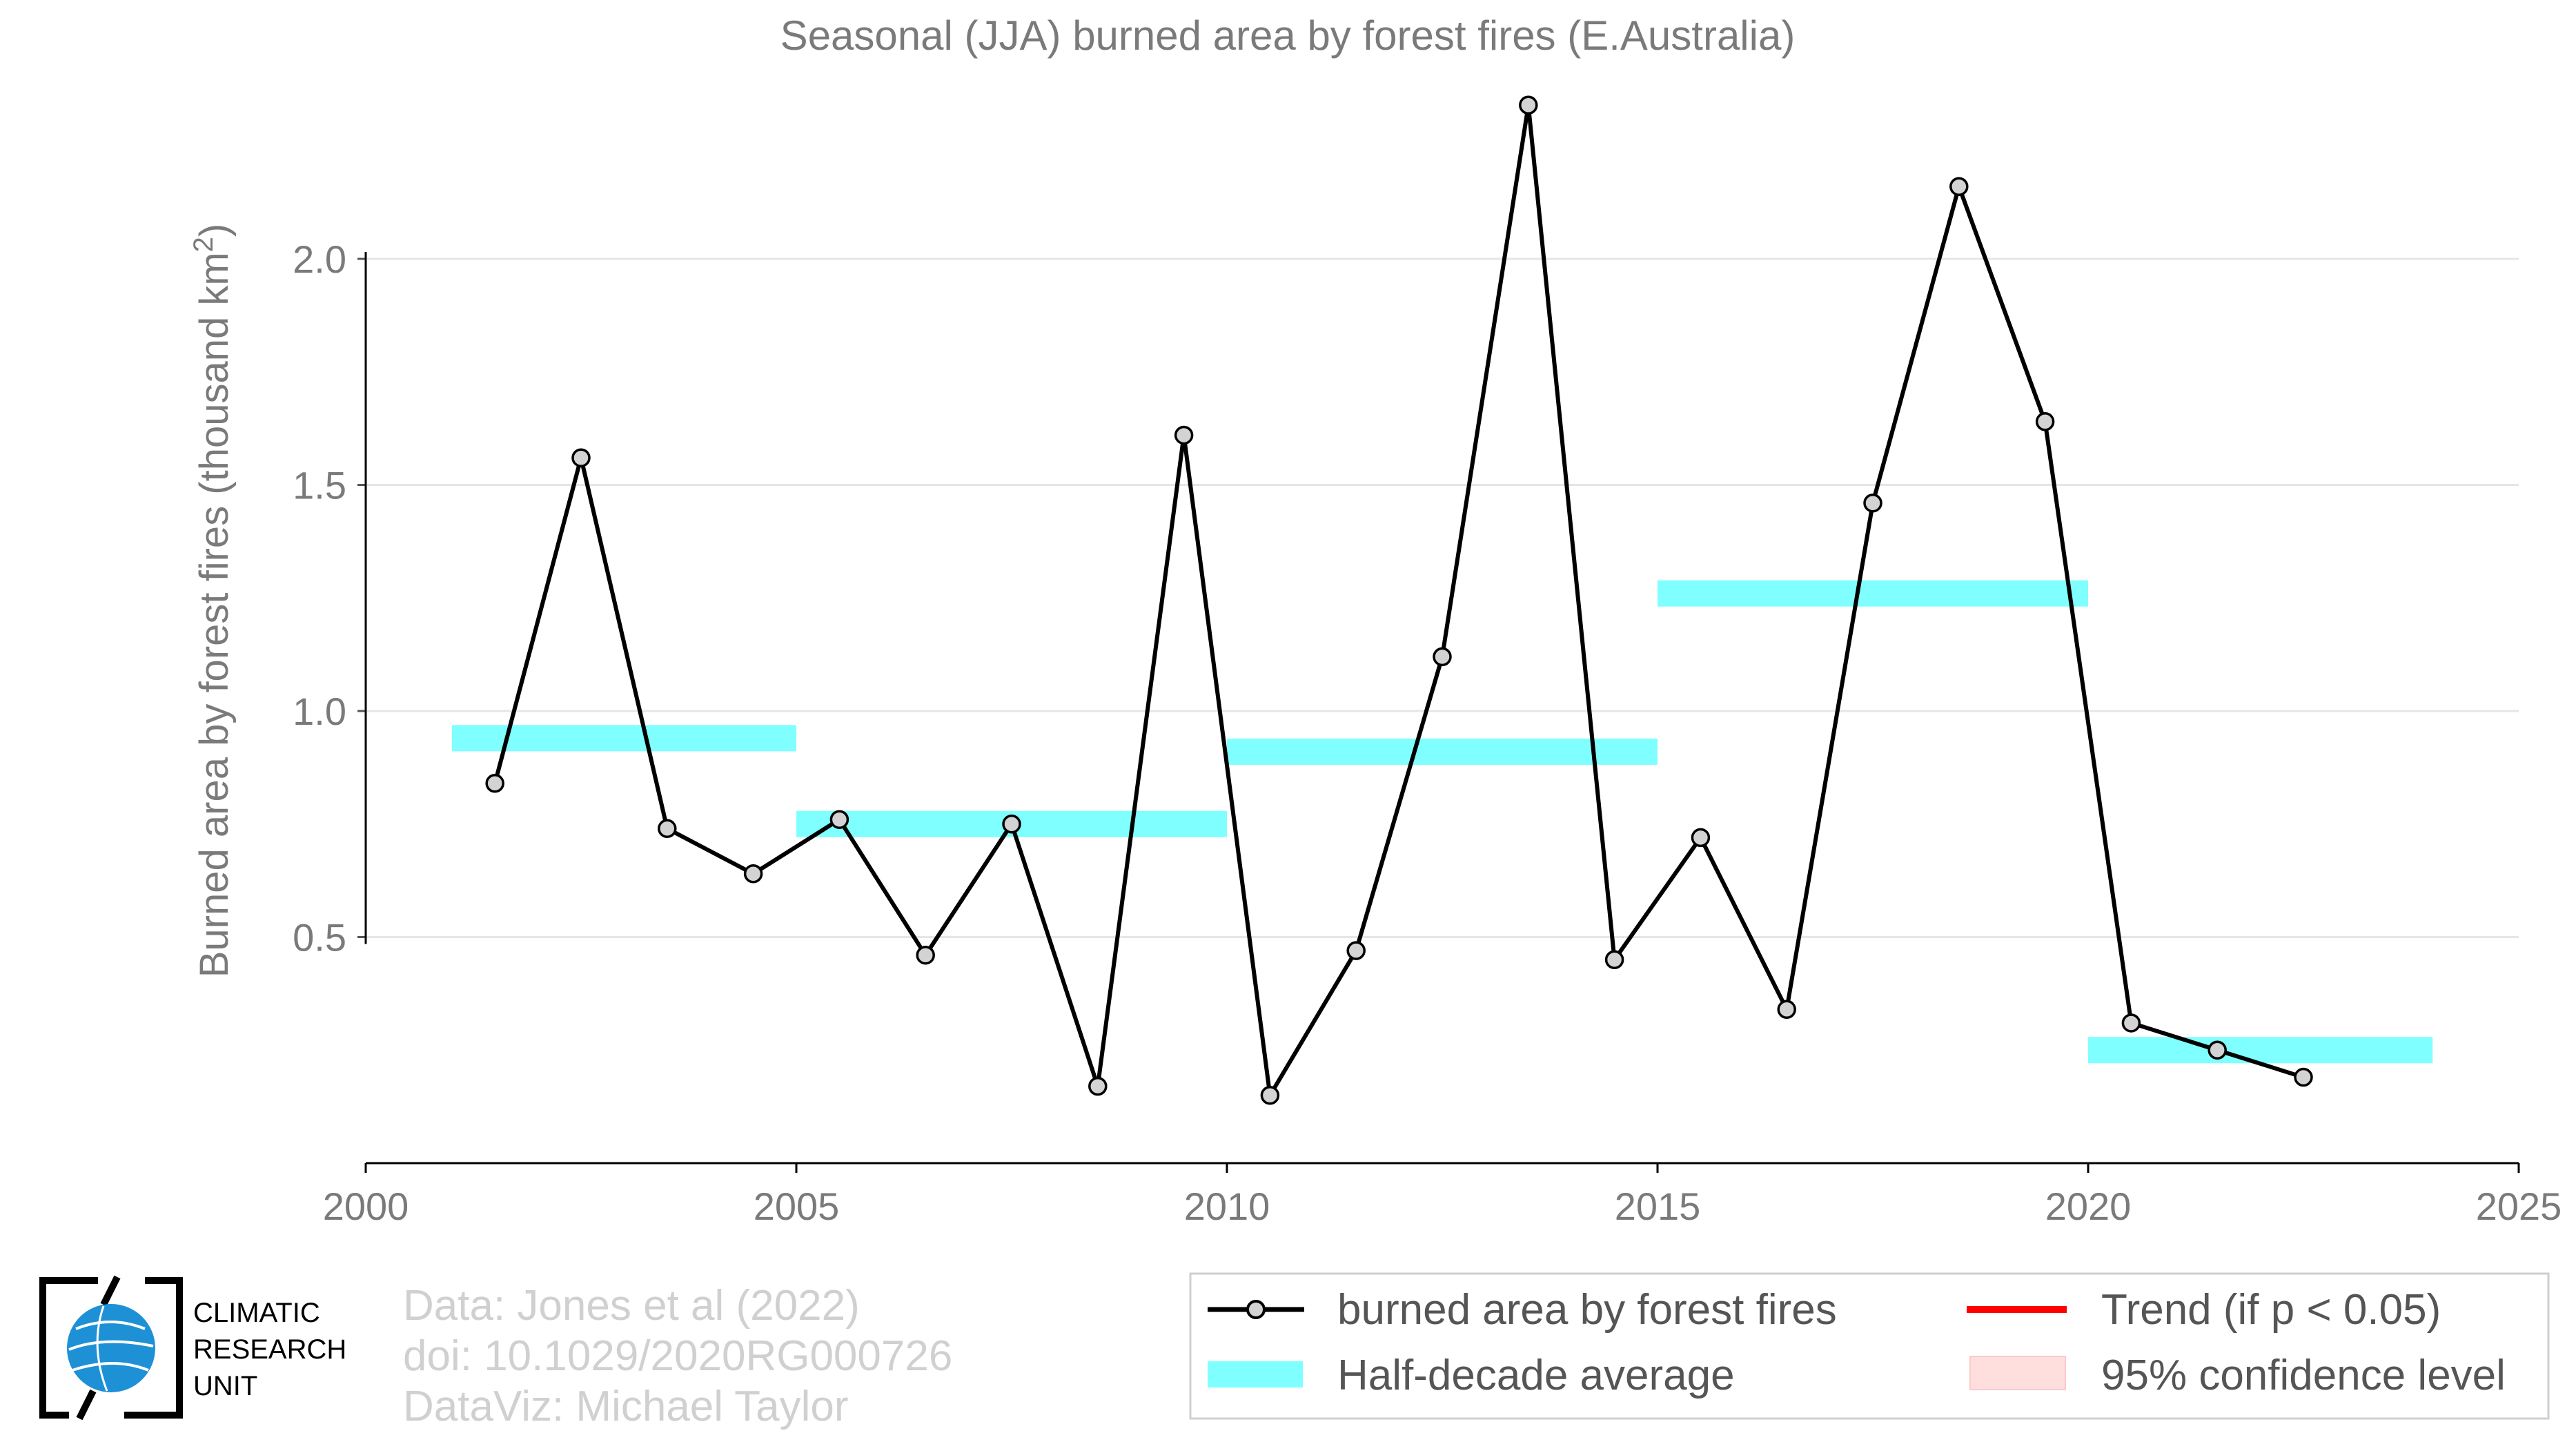 This screenshot has height=1451, width=2576. I want to click on credit-doi: doi: 10.1029/2020RG000726, so click(677, 1356).